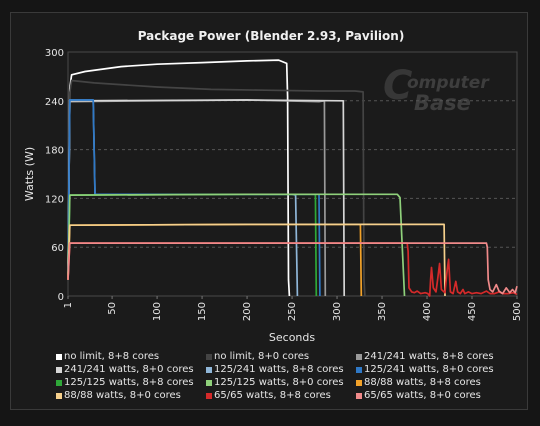 This screenshot has width=540, height=426. I want to click on x-tick-label: 450, so click(472, 311).